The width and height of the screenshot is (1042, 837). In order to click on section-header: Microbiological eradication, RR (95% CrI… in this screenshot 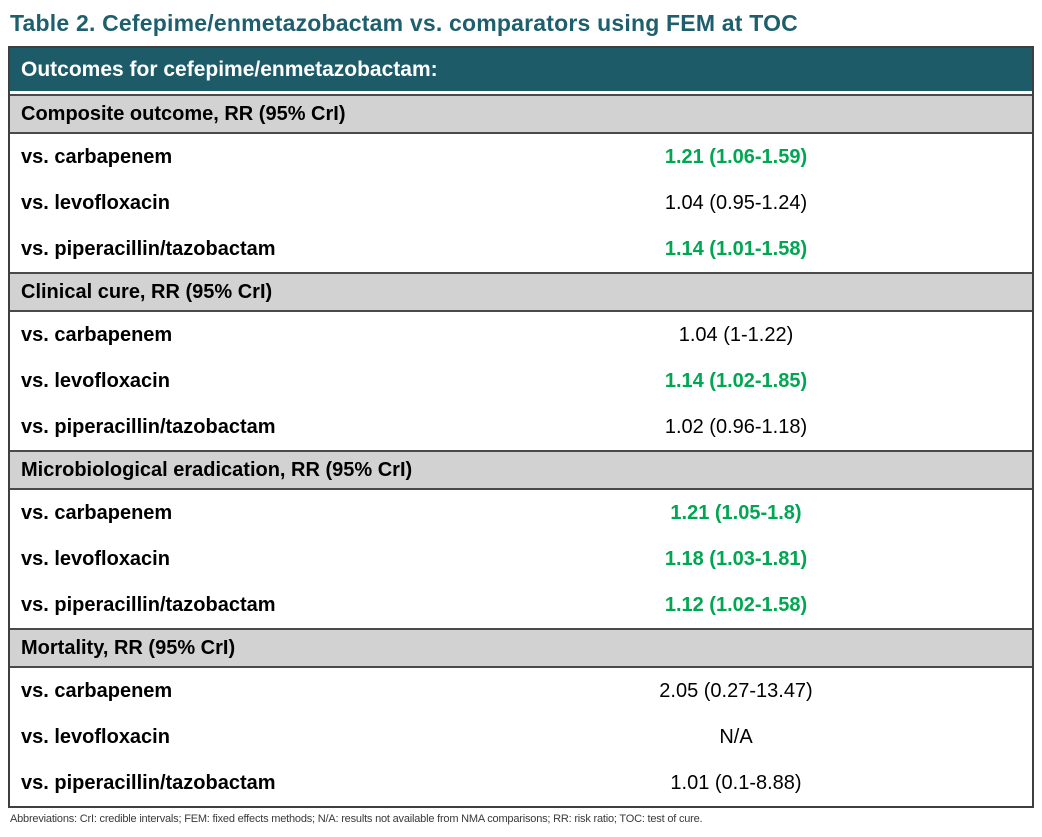, I will do `click(521, 470)`.